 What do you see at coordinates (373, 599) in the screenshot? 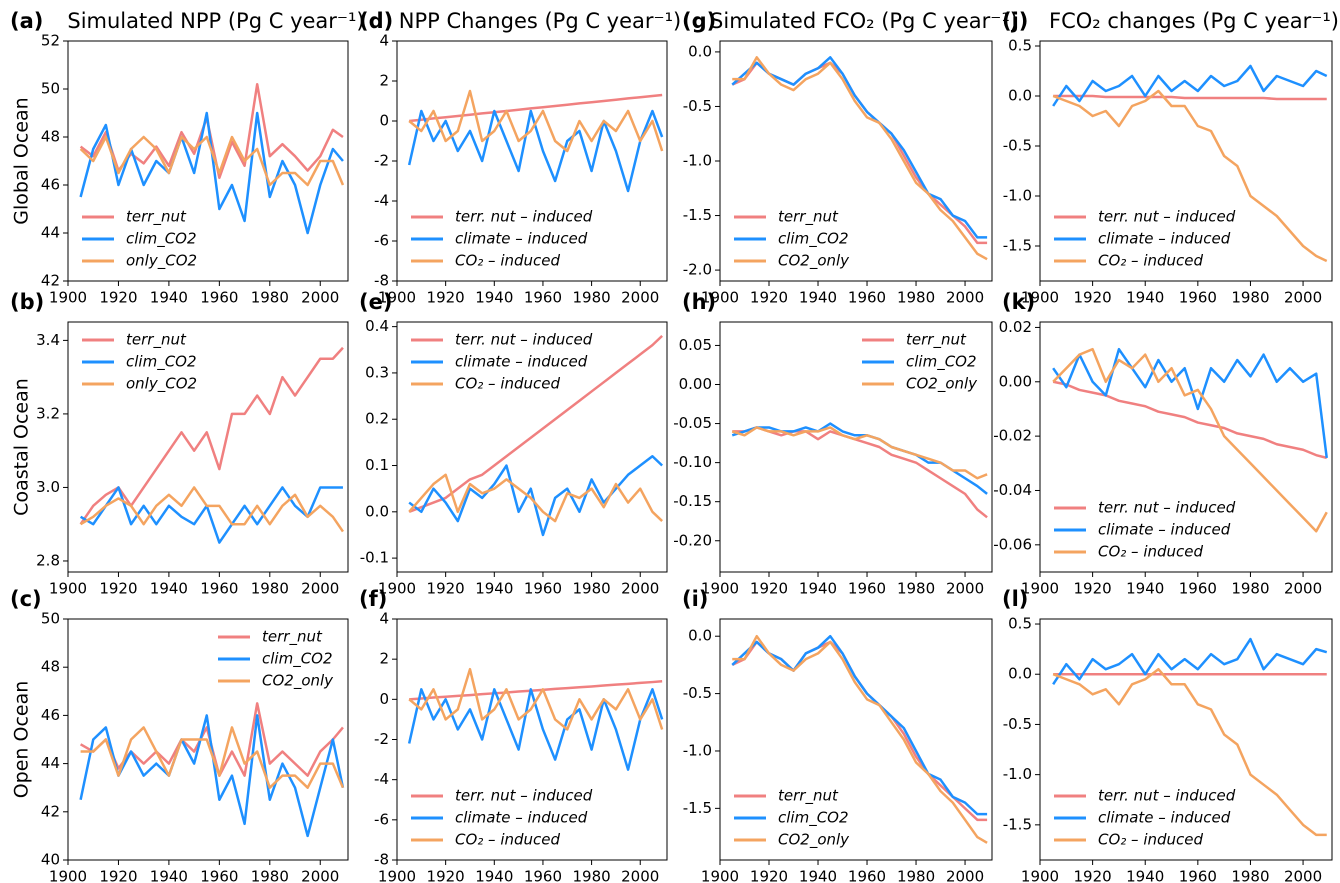
I see `panel-label: (f)` at bounding box center [373, 599].